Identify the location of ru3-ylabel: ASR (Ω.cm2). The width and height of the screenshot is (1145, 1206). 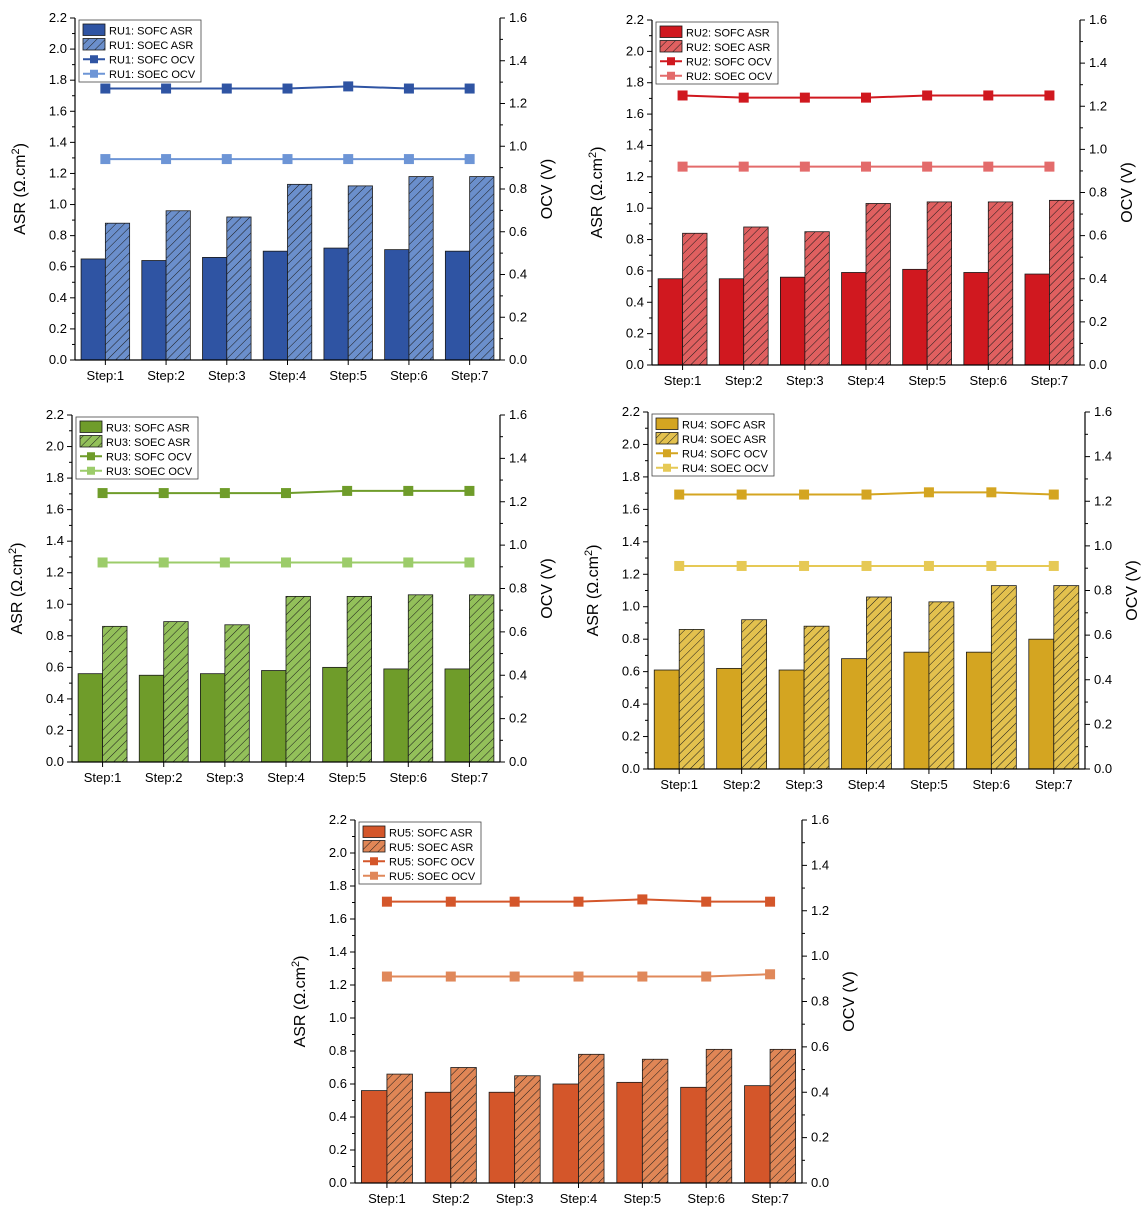
(16, 589).